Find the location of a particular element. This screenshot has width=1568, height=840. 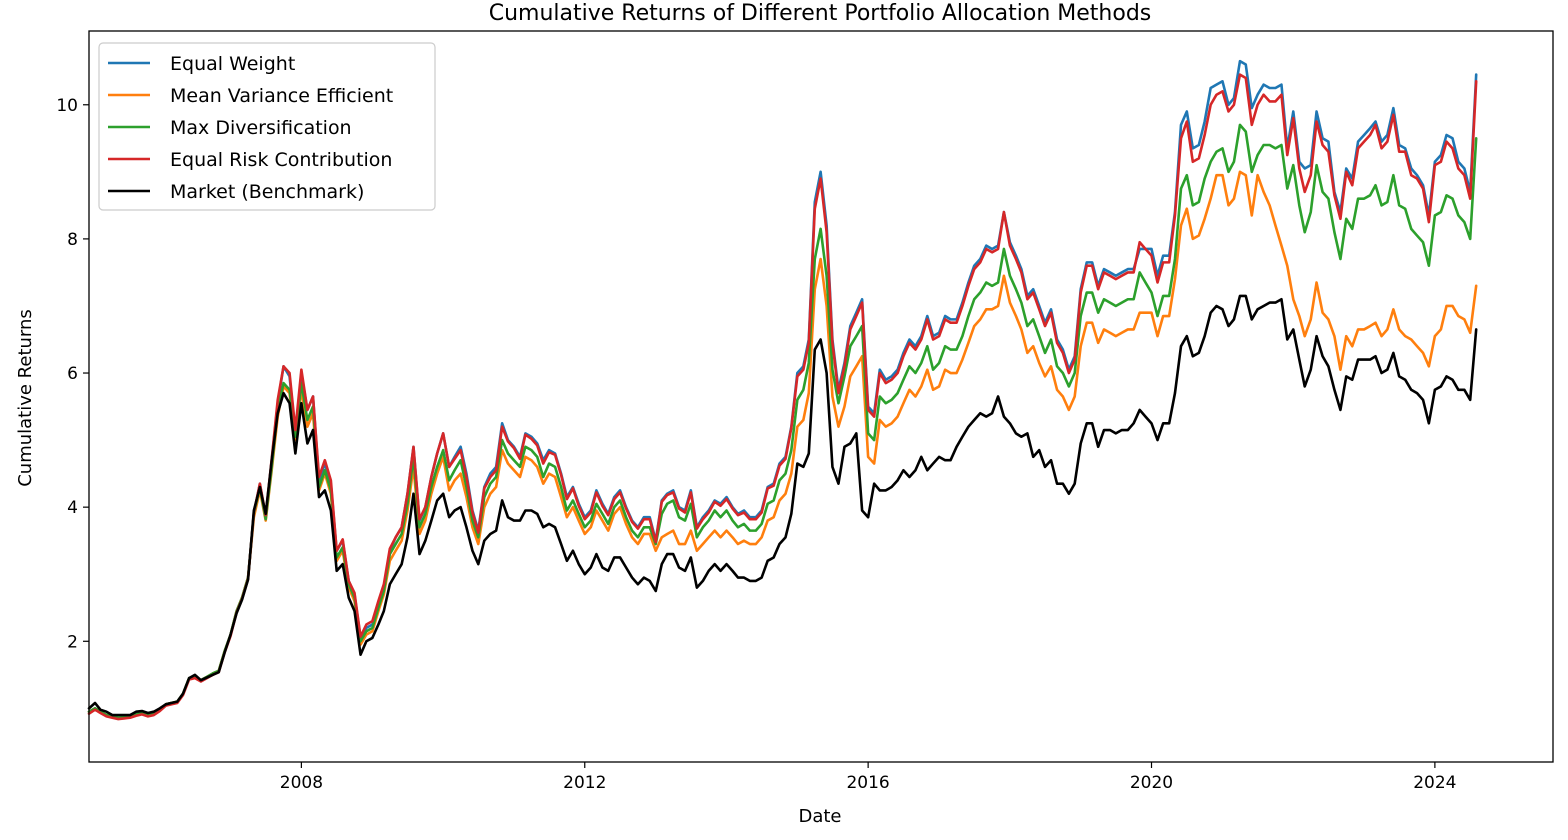

y-axis-label: Cumulative Returns is located at coordinates (25, 398).